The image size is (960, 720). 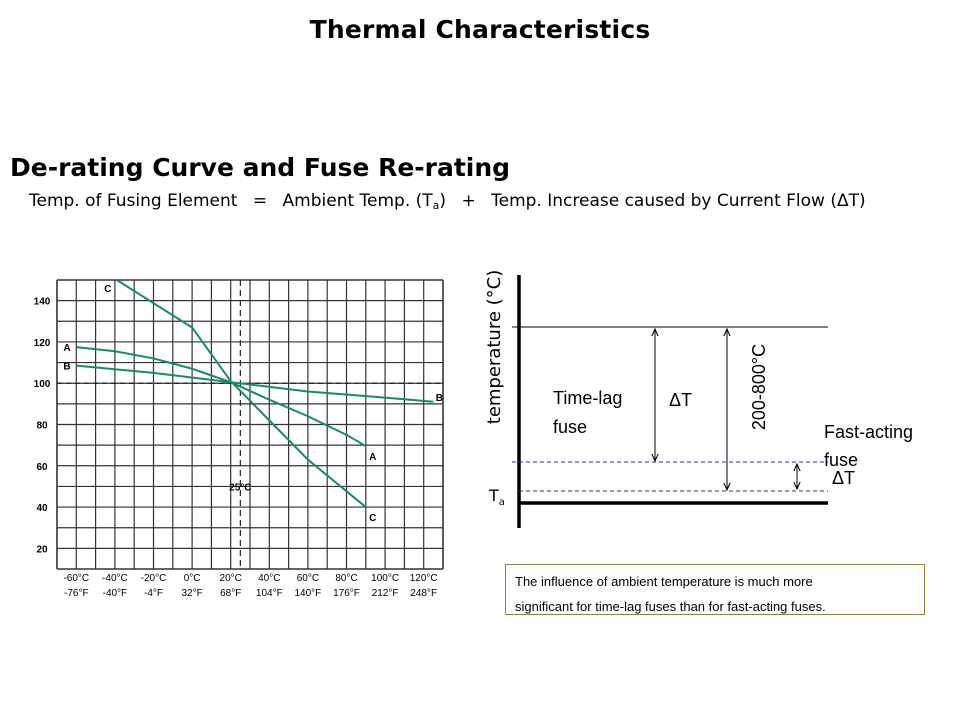 I want to click on series-label-end-b: B, so click(x=439, y=398).